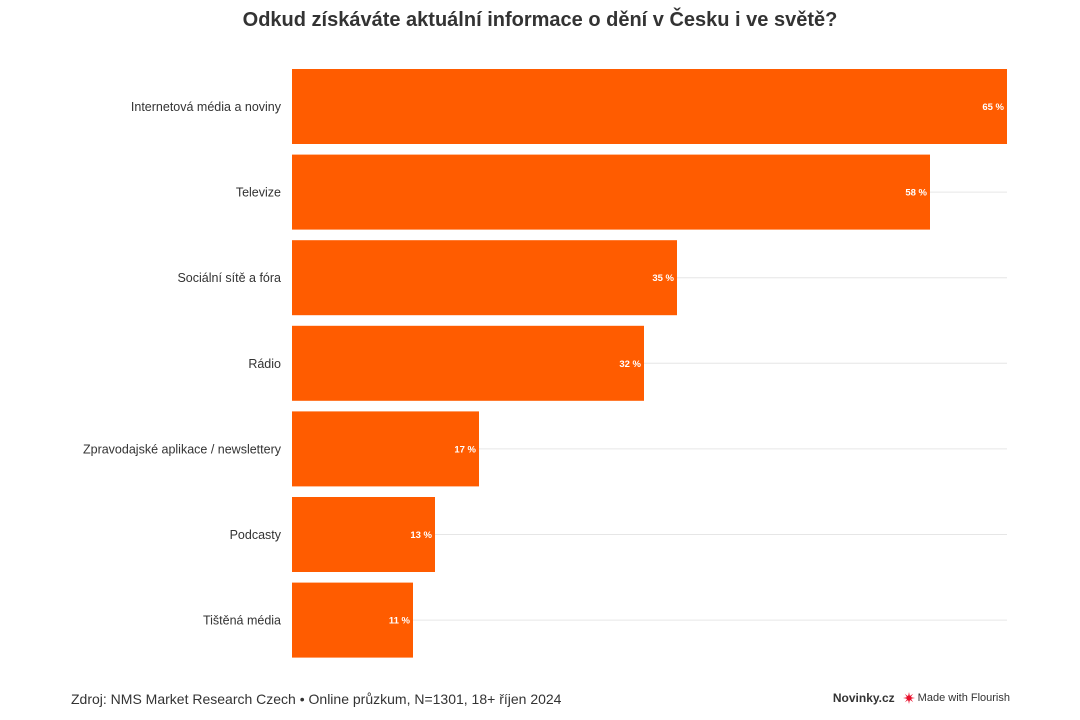  Describe the element at coordinates (863, 698) in the screenshot. I see `brand-logo: Novinky.cz` at that location.